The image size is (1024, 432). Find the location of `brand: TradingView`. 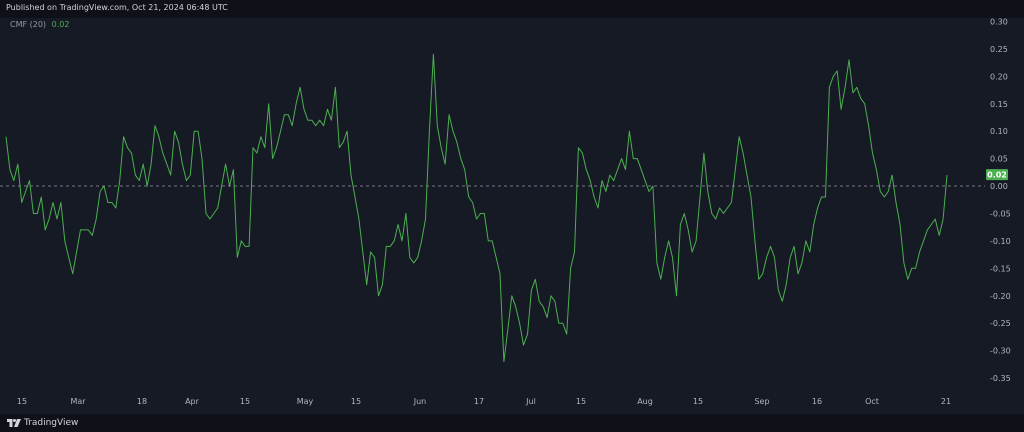

brand: TradingView is located at coordinates (42, 423).